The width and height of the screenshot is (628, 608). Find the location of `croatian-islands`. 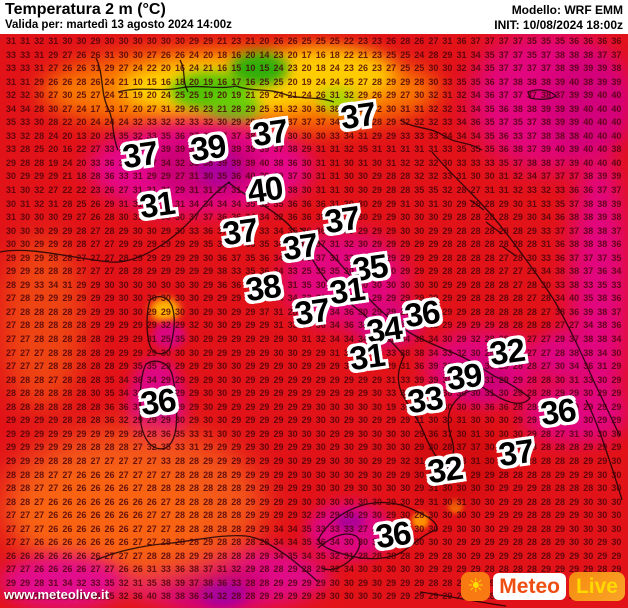

croatian-islands is located at coordinates (493, 228).